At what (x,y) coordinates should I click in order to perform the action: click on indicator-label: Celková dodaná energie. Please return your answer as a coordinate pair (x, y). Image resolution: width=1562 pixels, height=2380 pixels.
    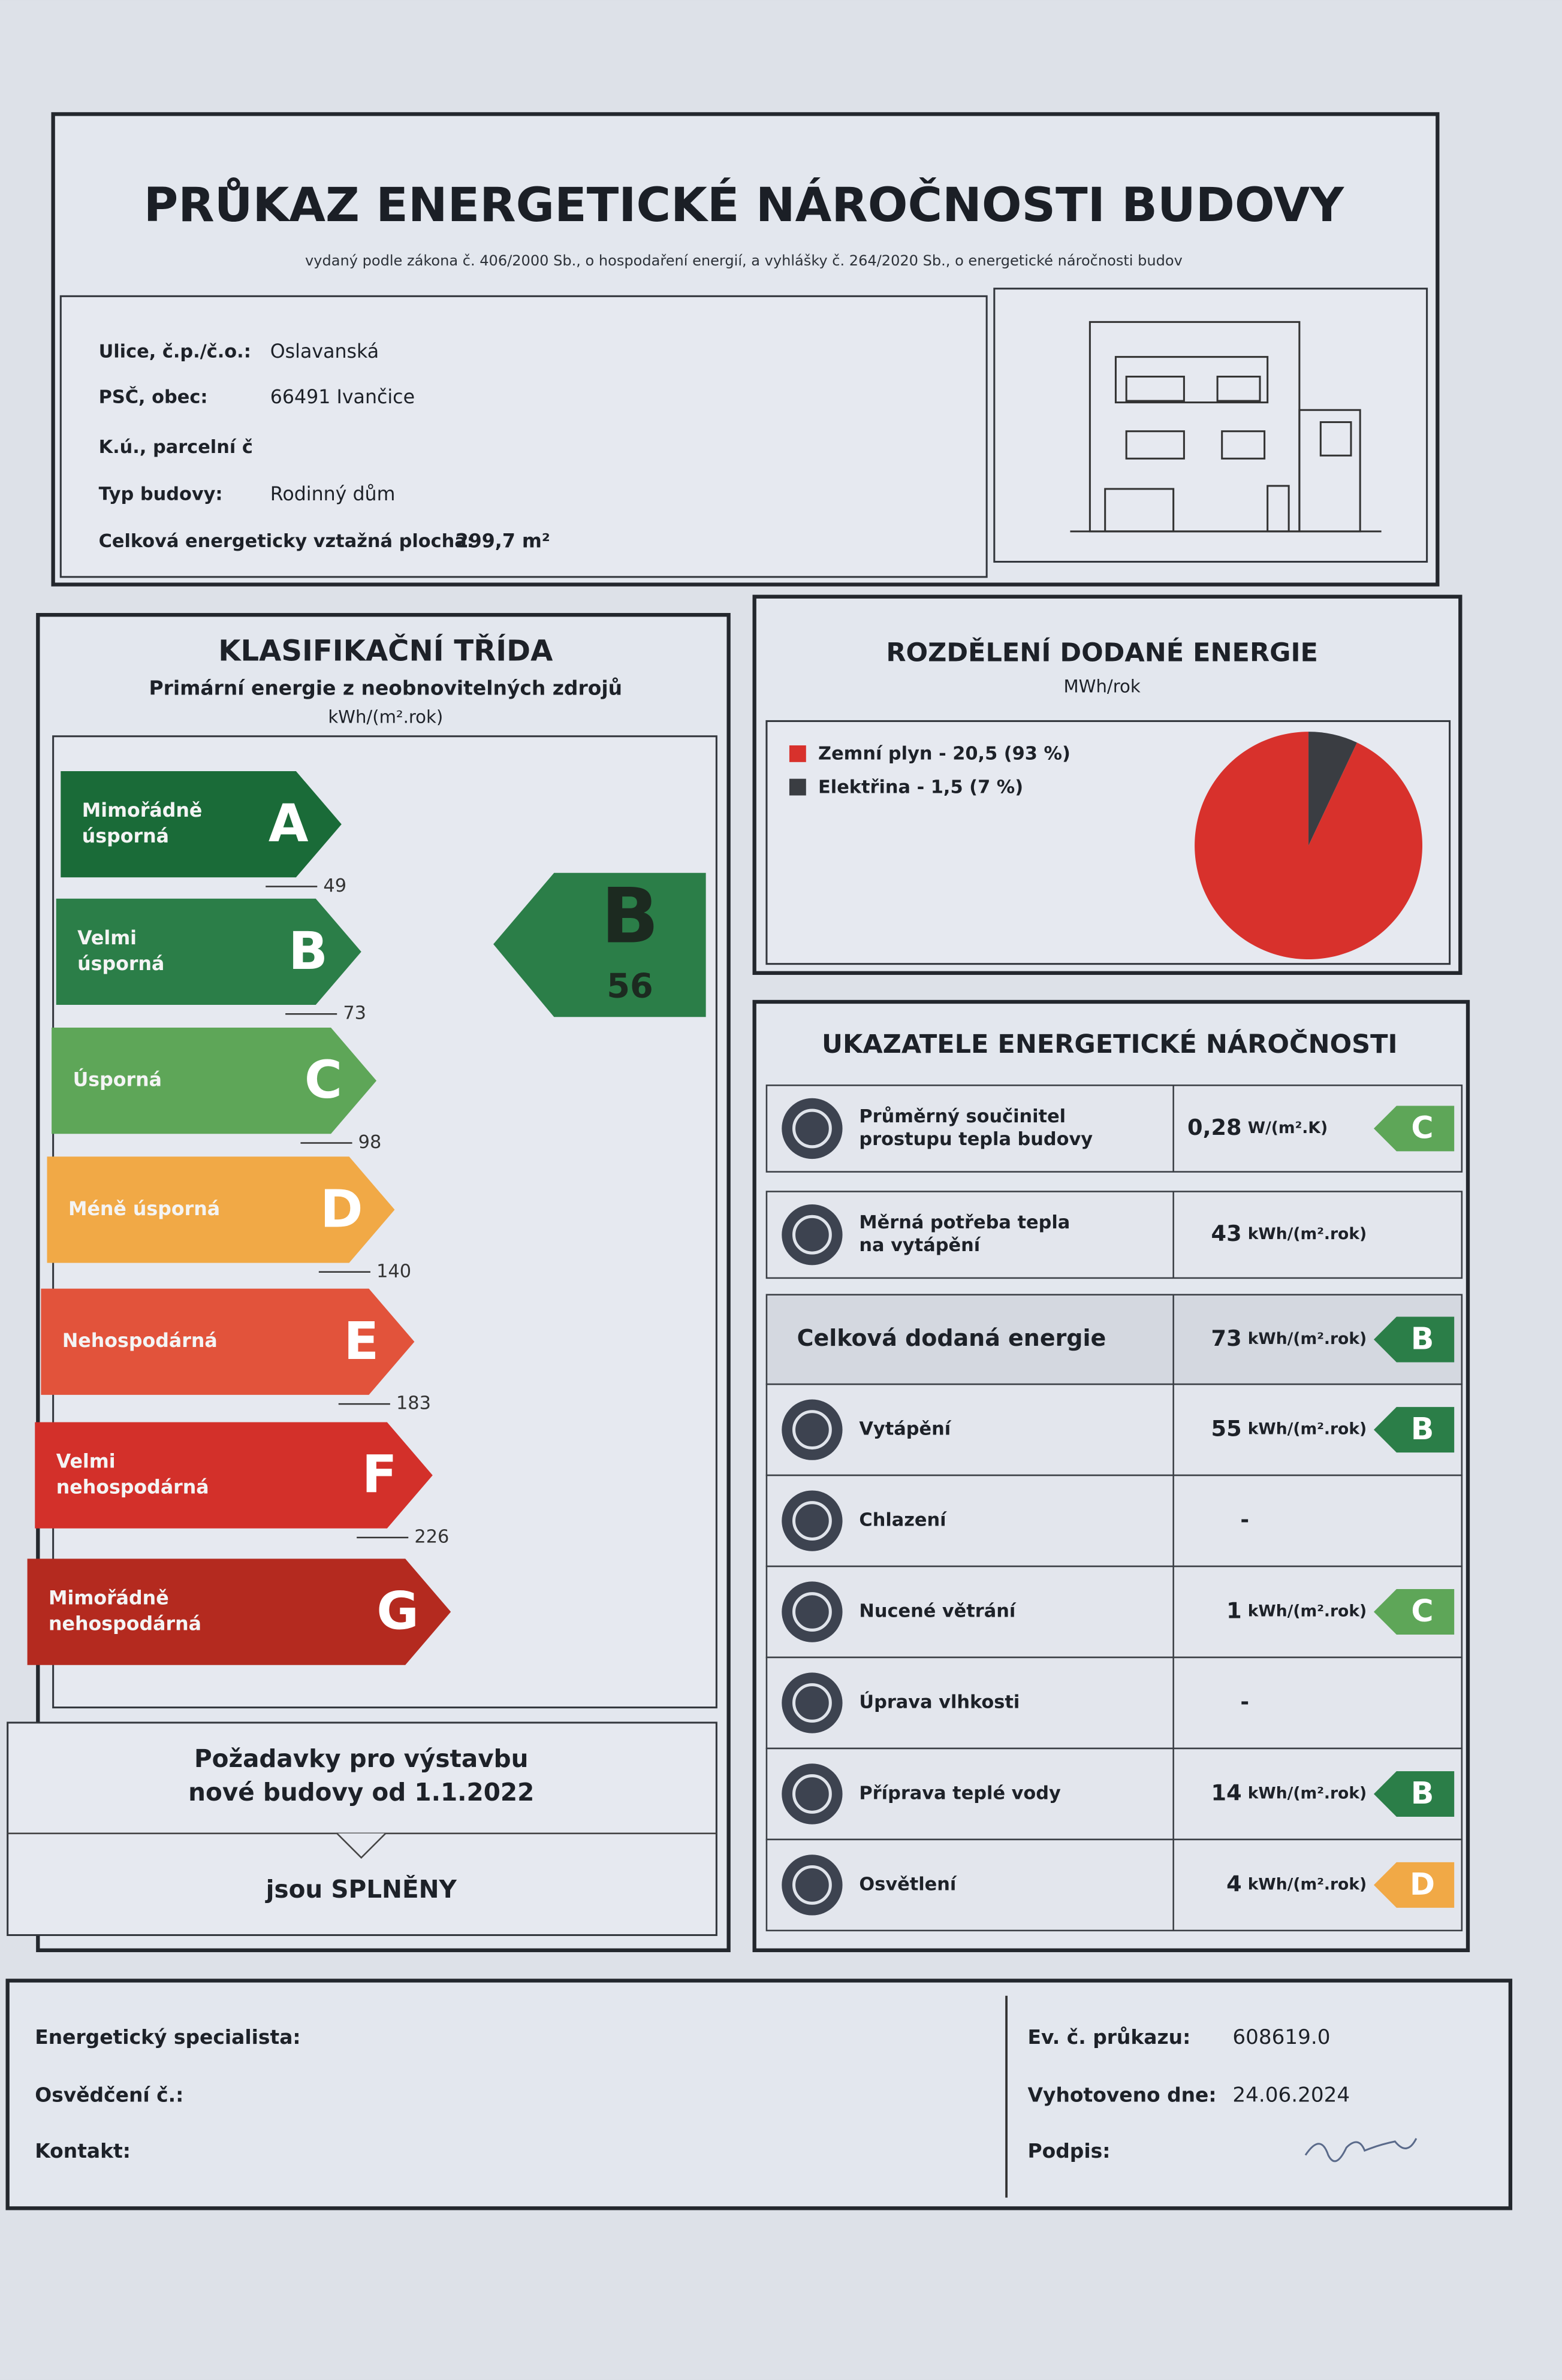
    Looking at the image, I should click on (952, 1338).